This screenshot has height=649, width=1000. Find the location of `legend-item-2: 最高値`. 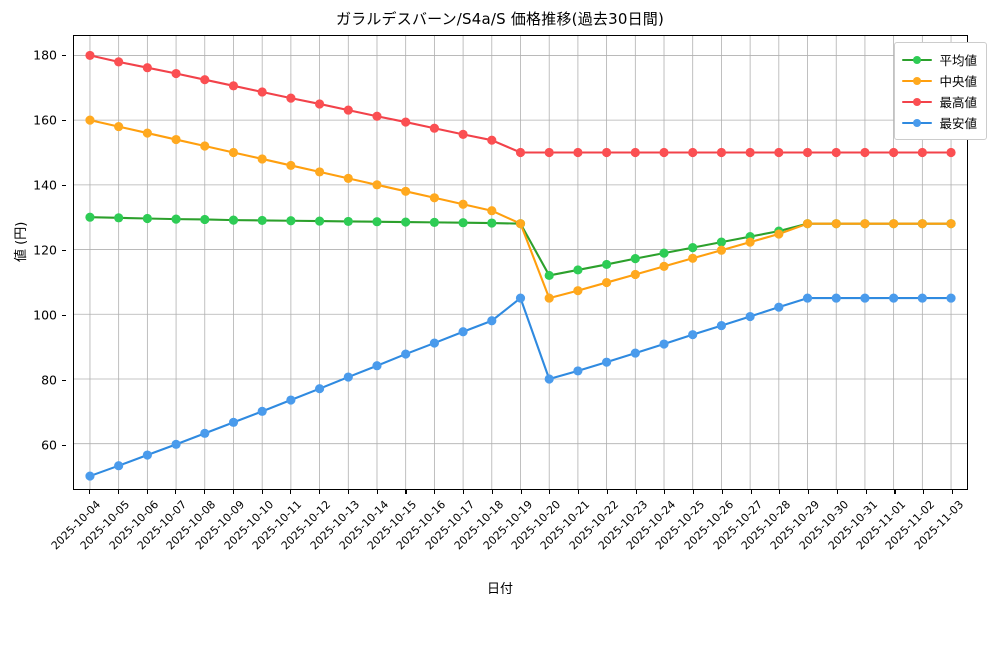

legend-item-2: 最高値 is located at coordinates (939, 101).